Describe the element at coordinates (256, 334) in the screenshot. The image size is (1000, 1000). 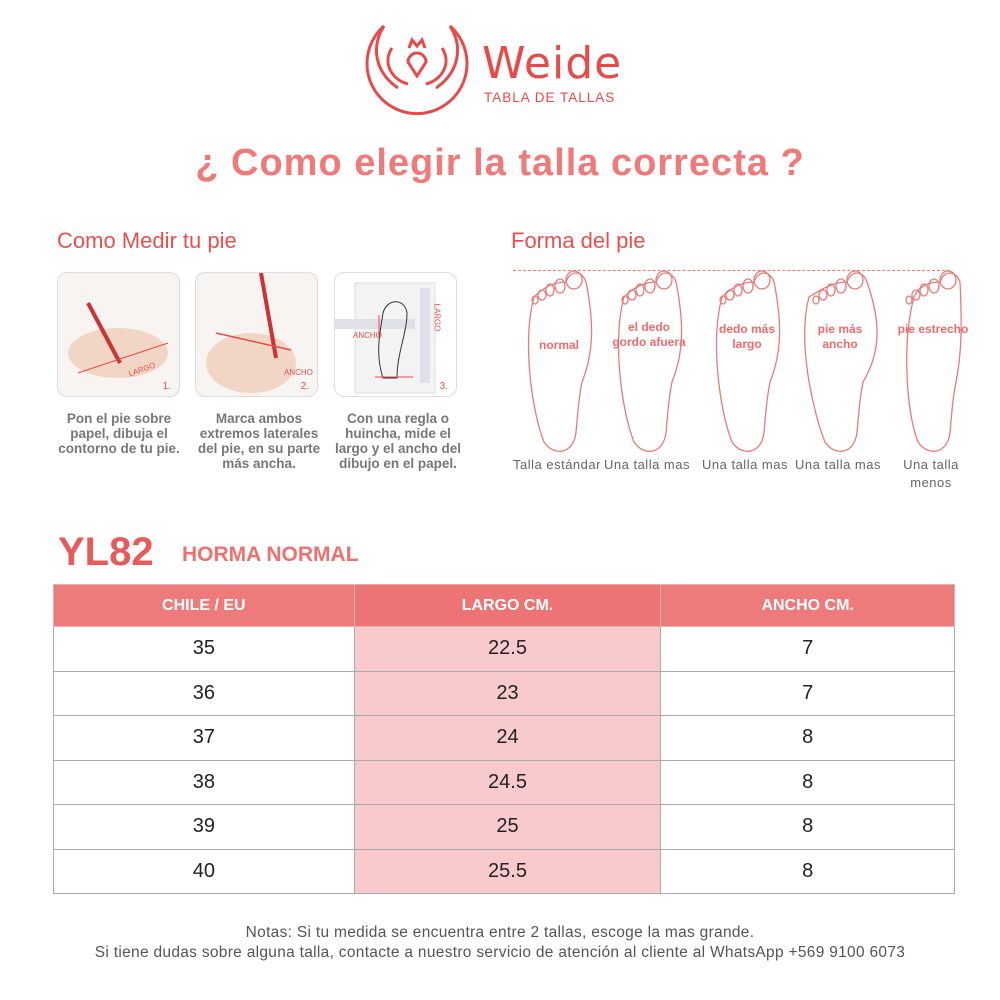
I see `step-2-photo: ANCHO 2.` at that location.